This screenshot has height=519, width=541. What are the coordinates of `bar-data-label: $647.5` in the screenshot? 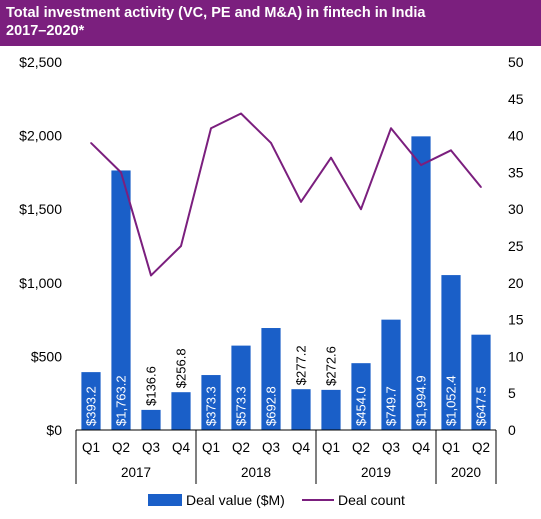 It's located at (481, 406).